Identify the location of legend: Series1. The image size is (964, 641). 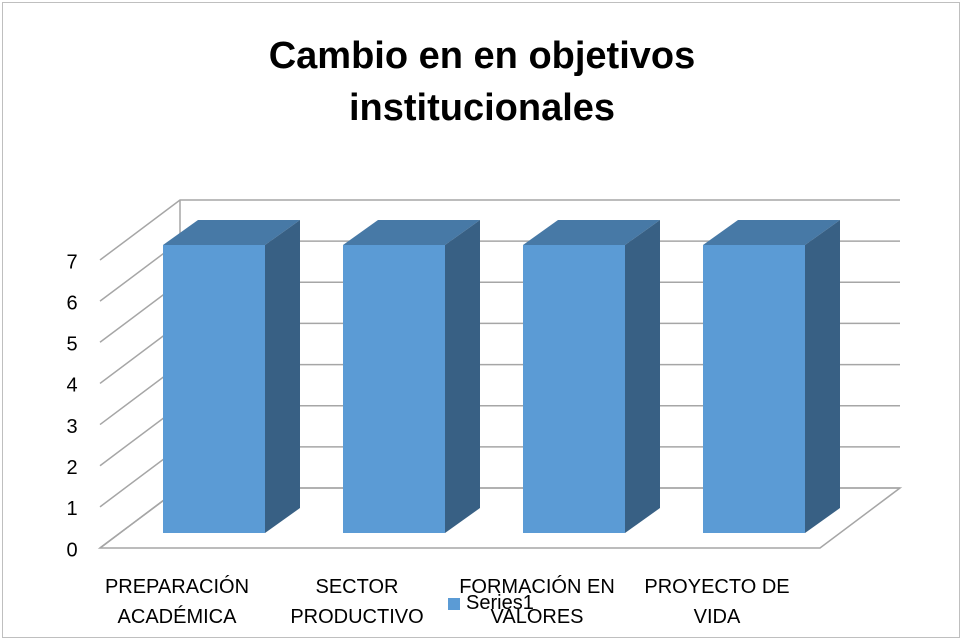
(491, 603).